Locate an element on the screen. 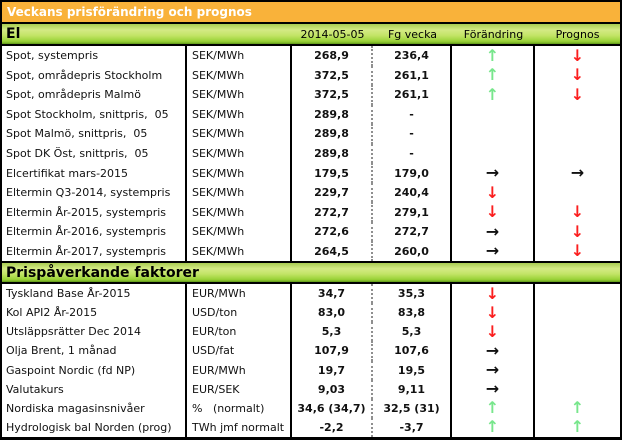 The image size is (622, 440). row-label: Spot, systempris is located at coordinates (94, 56).